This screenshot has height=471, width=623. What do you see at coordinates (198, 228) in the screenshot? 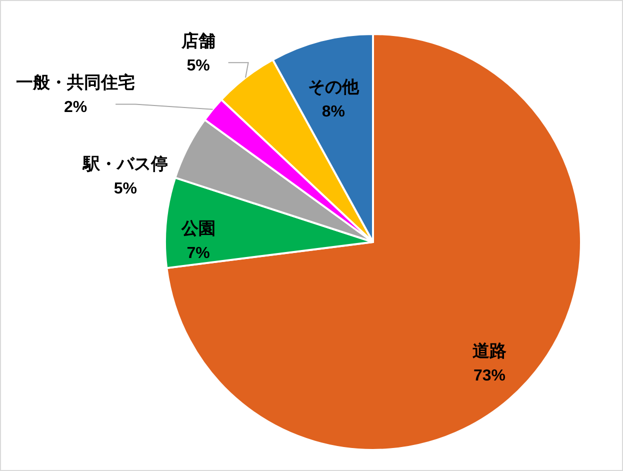
I see `slice-label: 公園` at bounding box center [198, 228].